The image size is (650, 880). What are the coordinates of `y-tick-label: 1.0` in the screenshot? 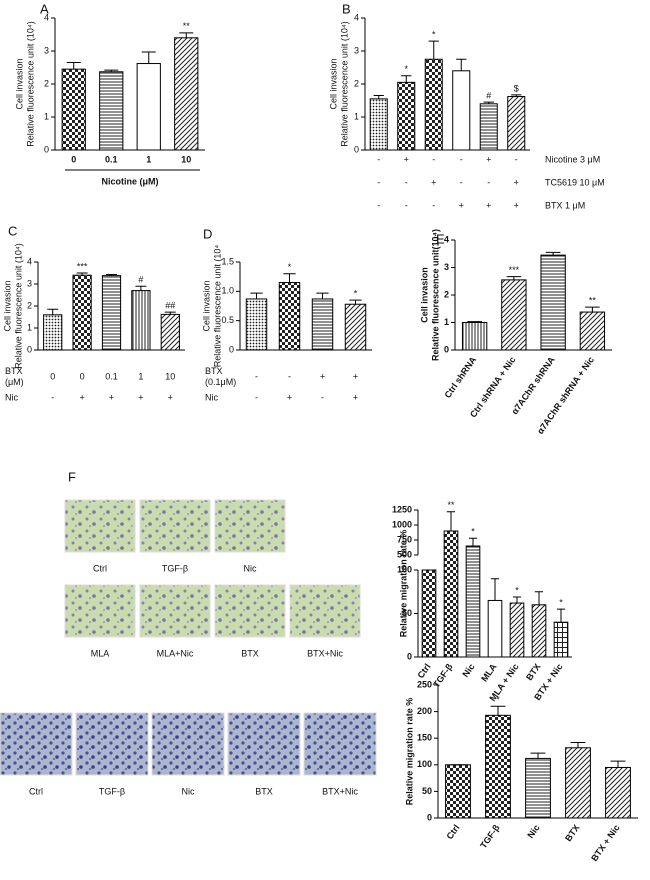 It's located at (227, 291).